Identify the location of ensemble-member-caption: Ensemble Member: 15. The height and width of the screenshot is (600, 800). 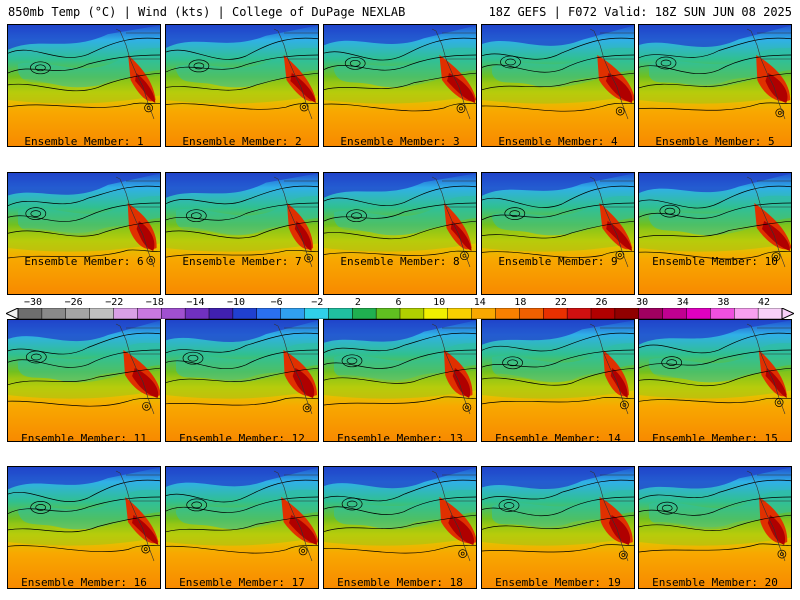
(715, 438).